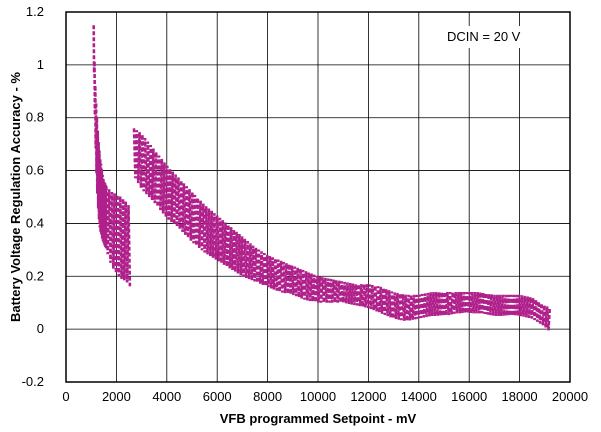 This screenshot has height=432, width=601. Describe the element at coordinates (65, 396) in the screenshot. I see `x-tick-label: 0` at that location.